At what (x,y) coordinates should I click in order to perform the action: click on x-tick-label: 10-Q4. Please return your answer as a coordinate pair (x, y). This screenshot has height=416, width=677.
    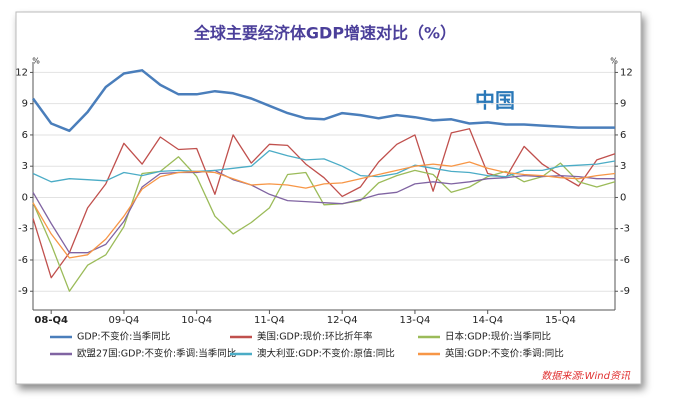
    Looking at the image, I should click on (196, 320).